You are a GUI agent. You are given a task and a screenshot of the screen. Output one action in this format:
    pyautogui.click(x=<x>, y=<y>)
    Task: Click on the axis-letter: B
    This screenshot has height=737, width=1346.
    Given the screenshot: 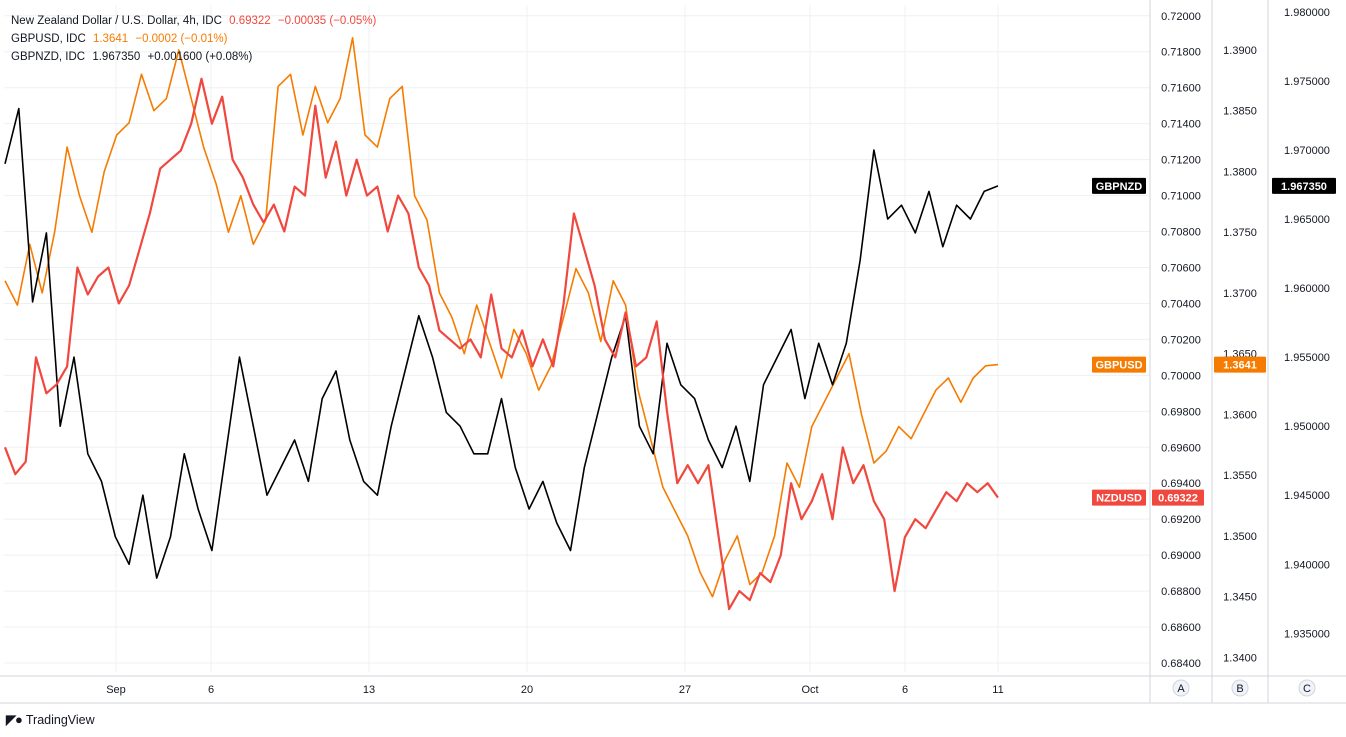 What is the action you would take?
    pyautogui.click(x=1239, y=689)
    